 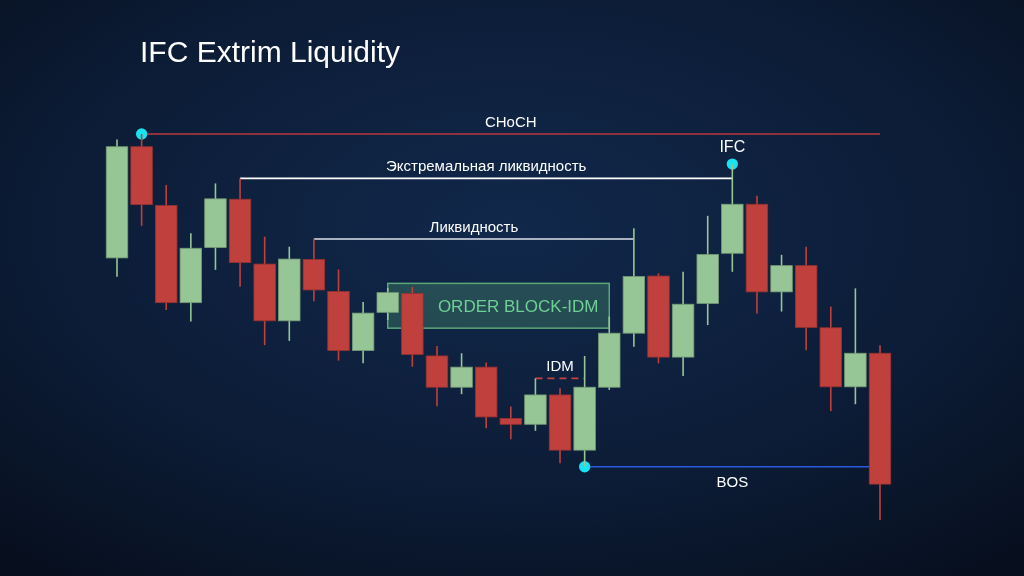 I want to click on ref-line-label: Ликвидность, so click(x=474, y=226).